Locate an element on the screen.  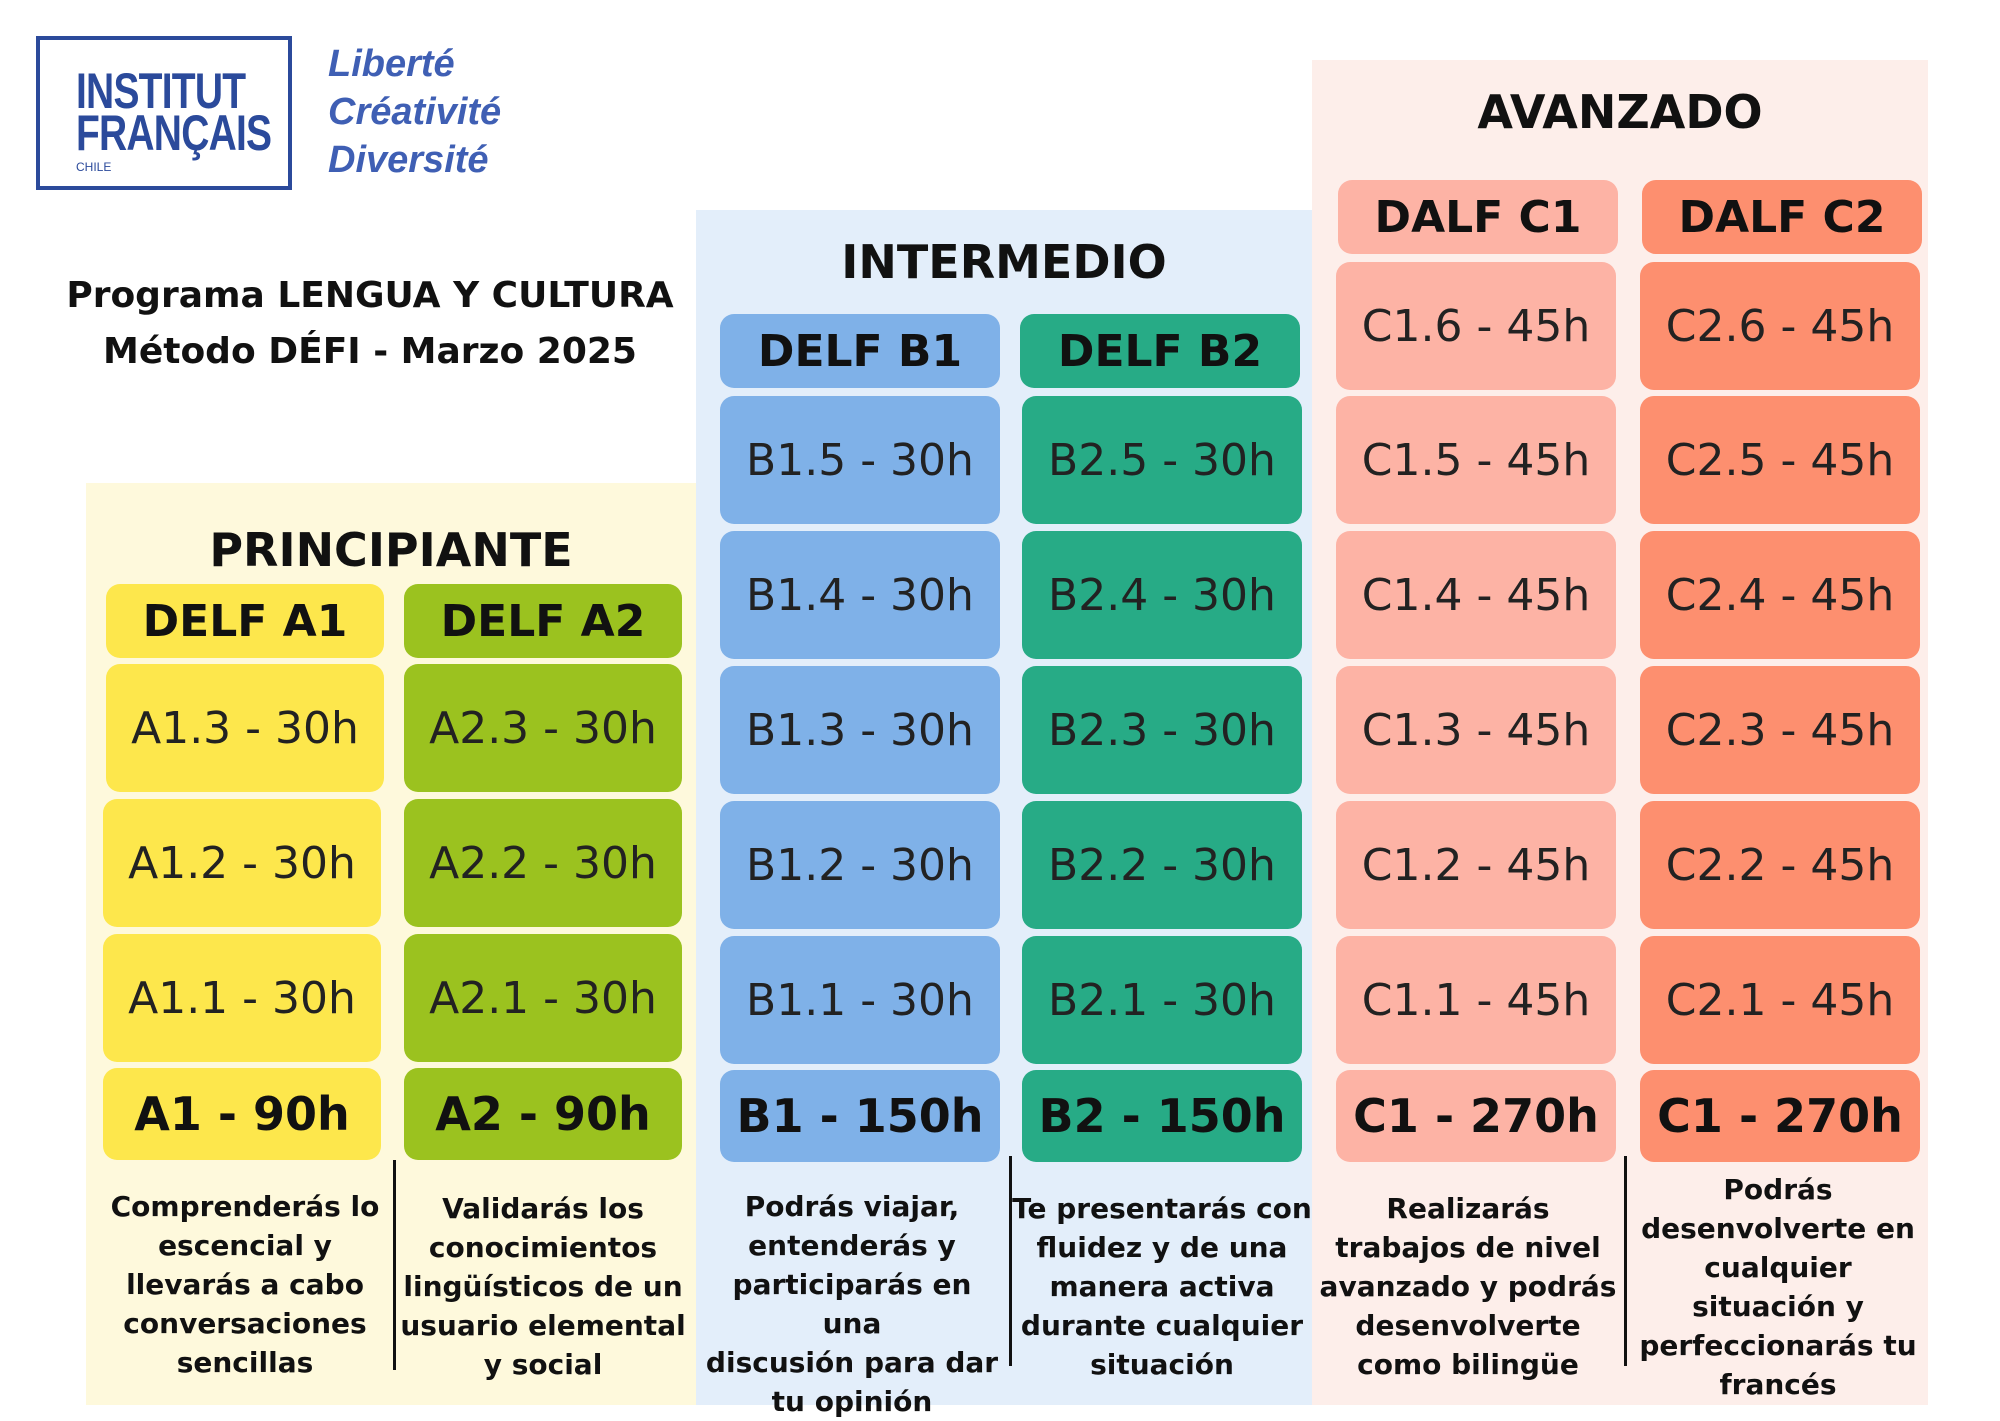
divider-intermedio is located at coordinates (1010, 1261).